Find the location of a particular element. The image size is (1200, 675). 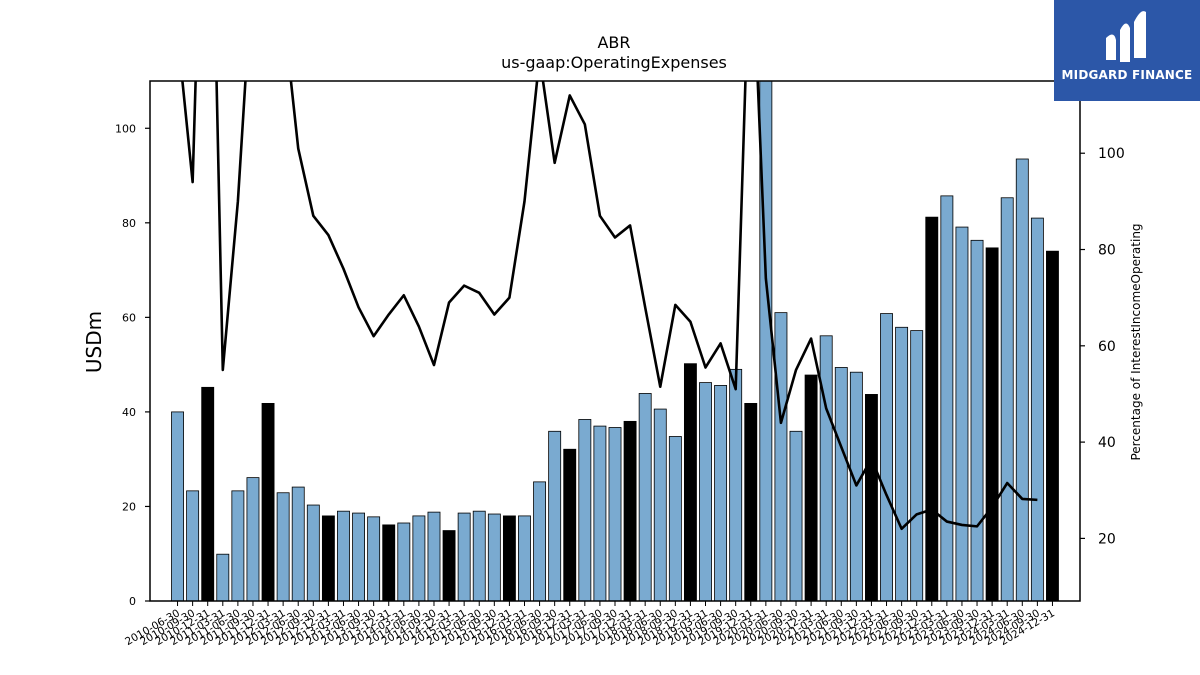

y-axis-label: USDm is located at coordinates (94, 342).